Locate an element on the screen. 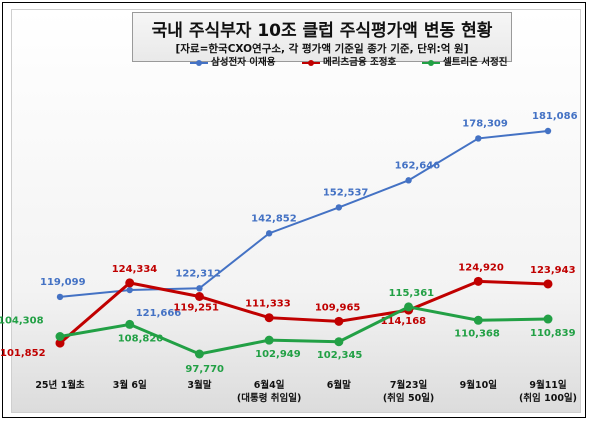  x-tick-label: 6월말 is located at coordinates (339, 385).